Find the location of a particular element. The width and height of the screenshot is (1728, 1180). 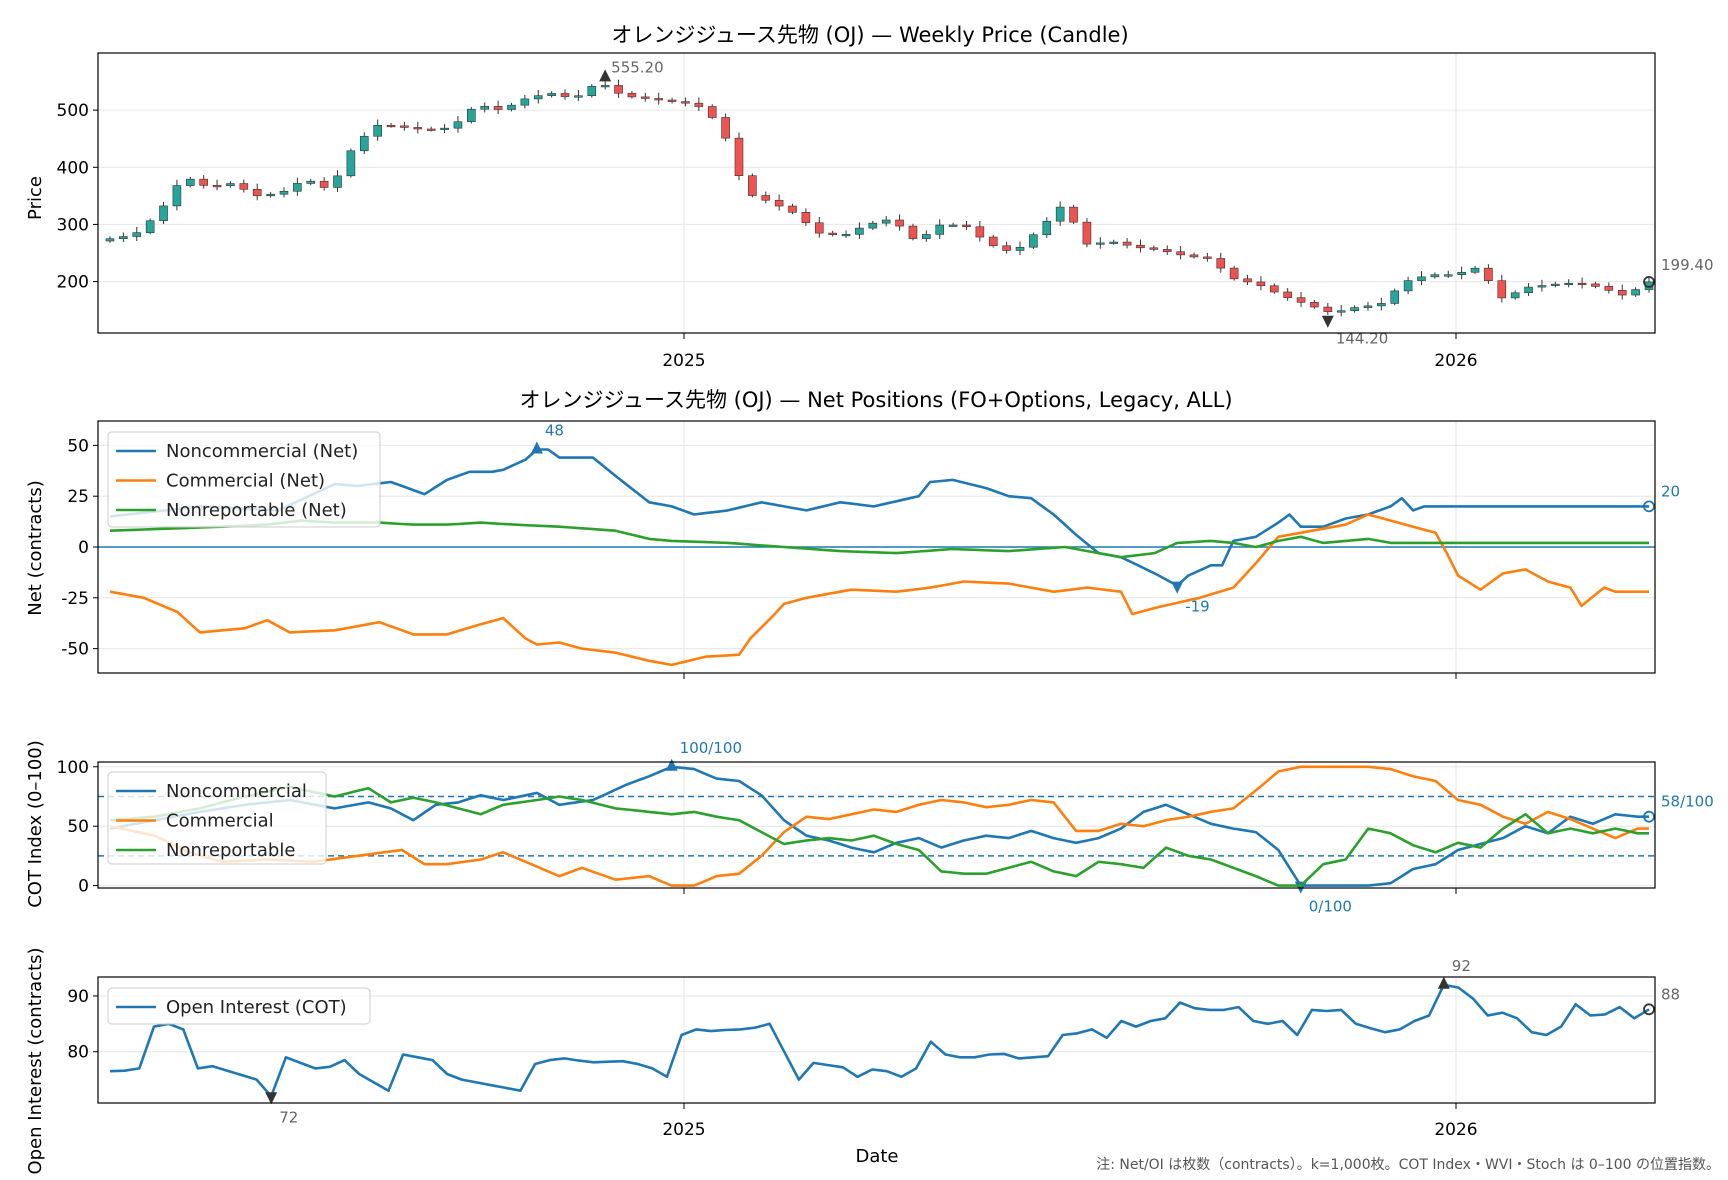

oi-last-marker is located at coordinates (1649, 1009).